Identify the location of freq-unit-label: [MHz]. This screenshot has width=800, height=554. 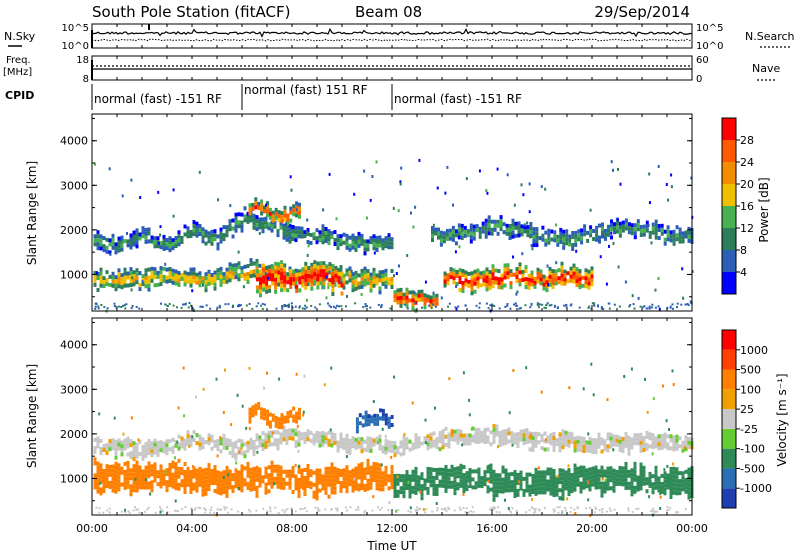
(17, 72).